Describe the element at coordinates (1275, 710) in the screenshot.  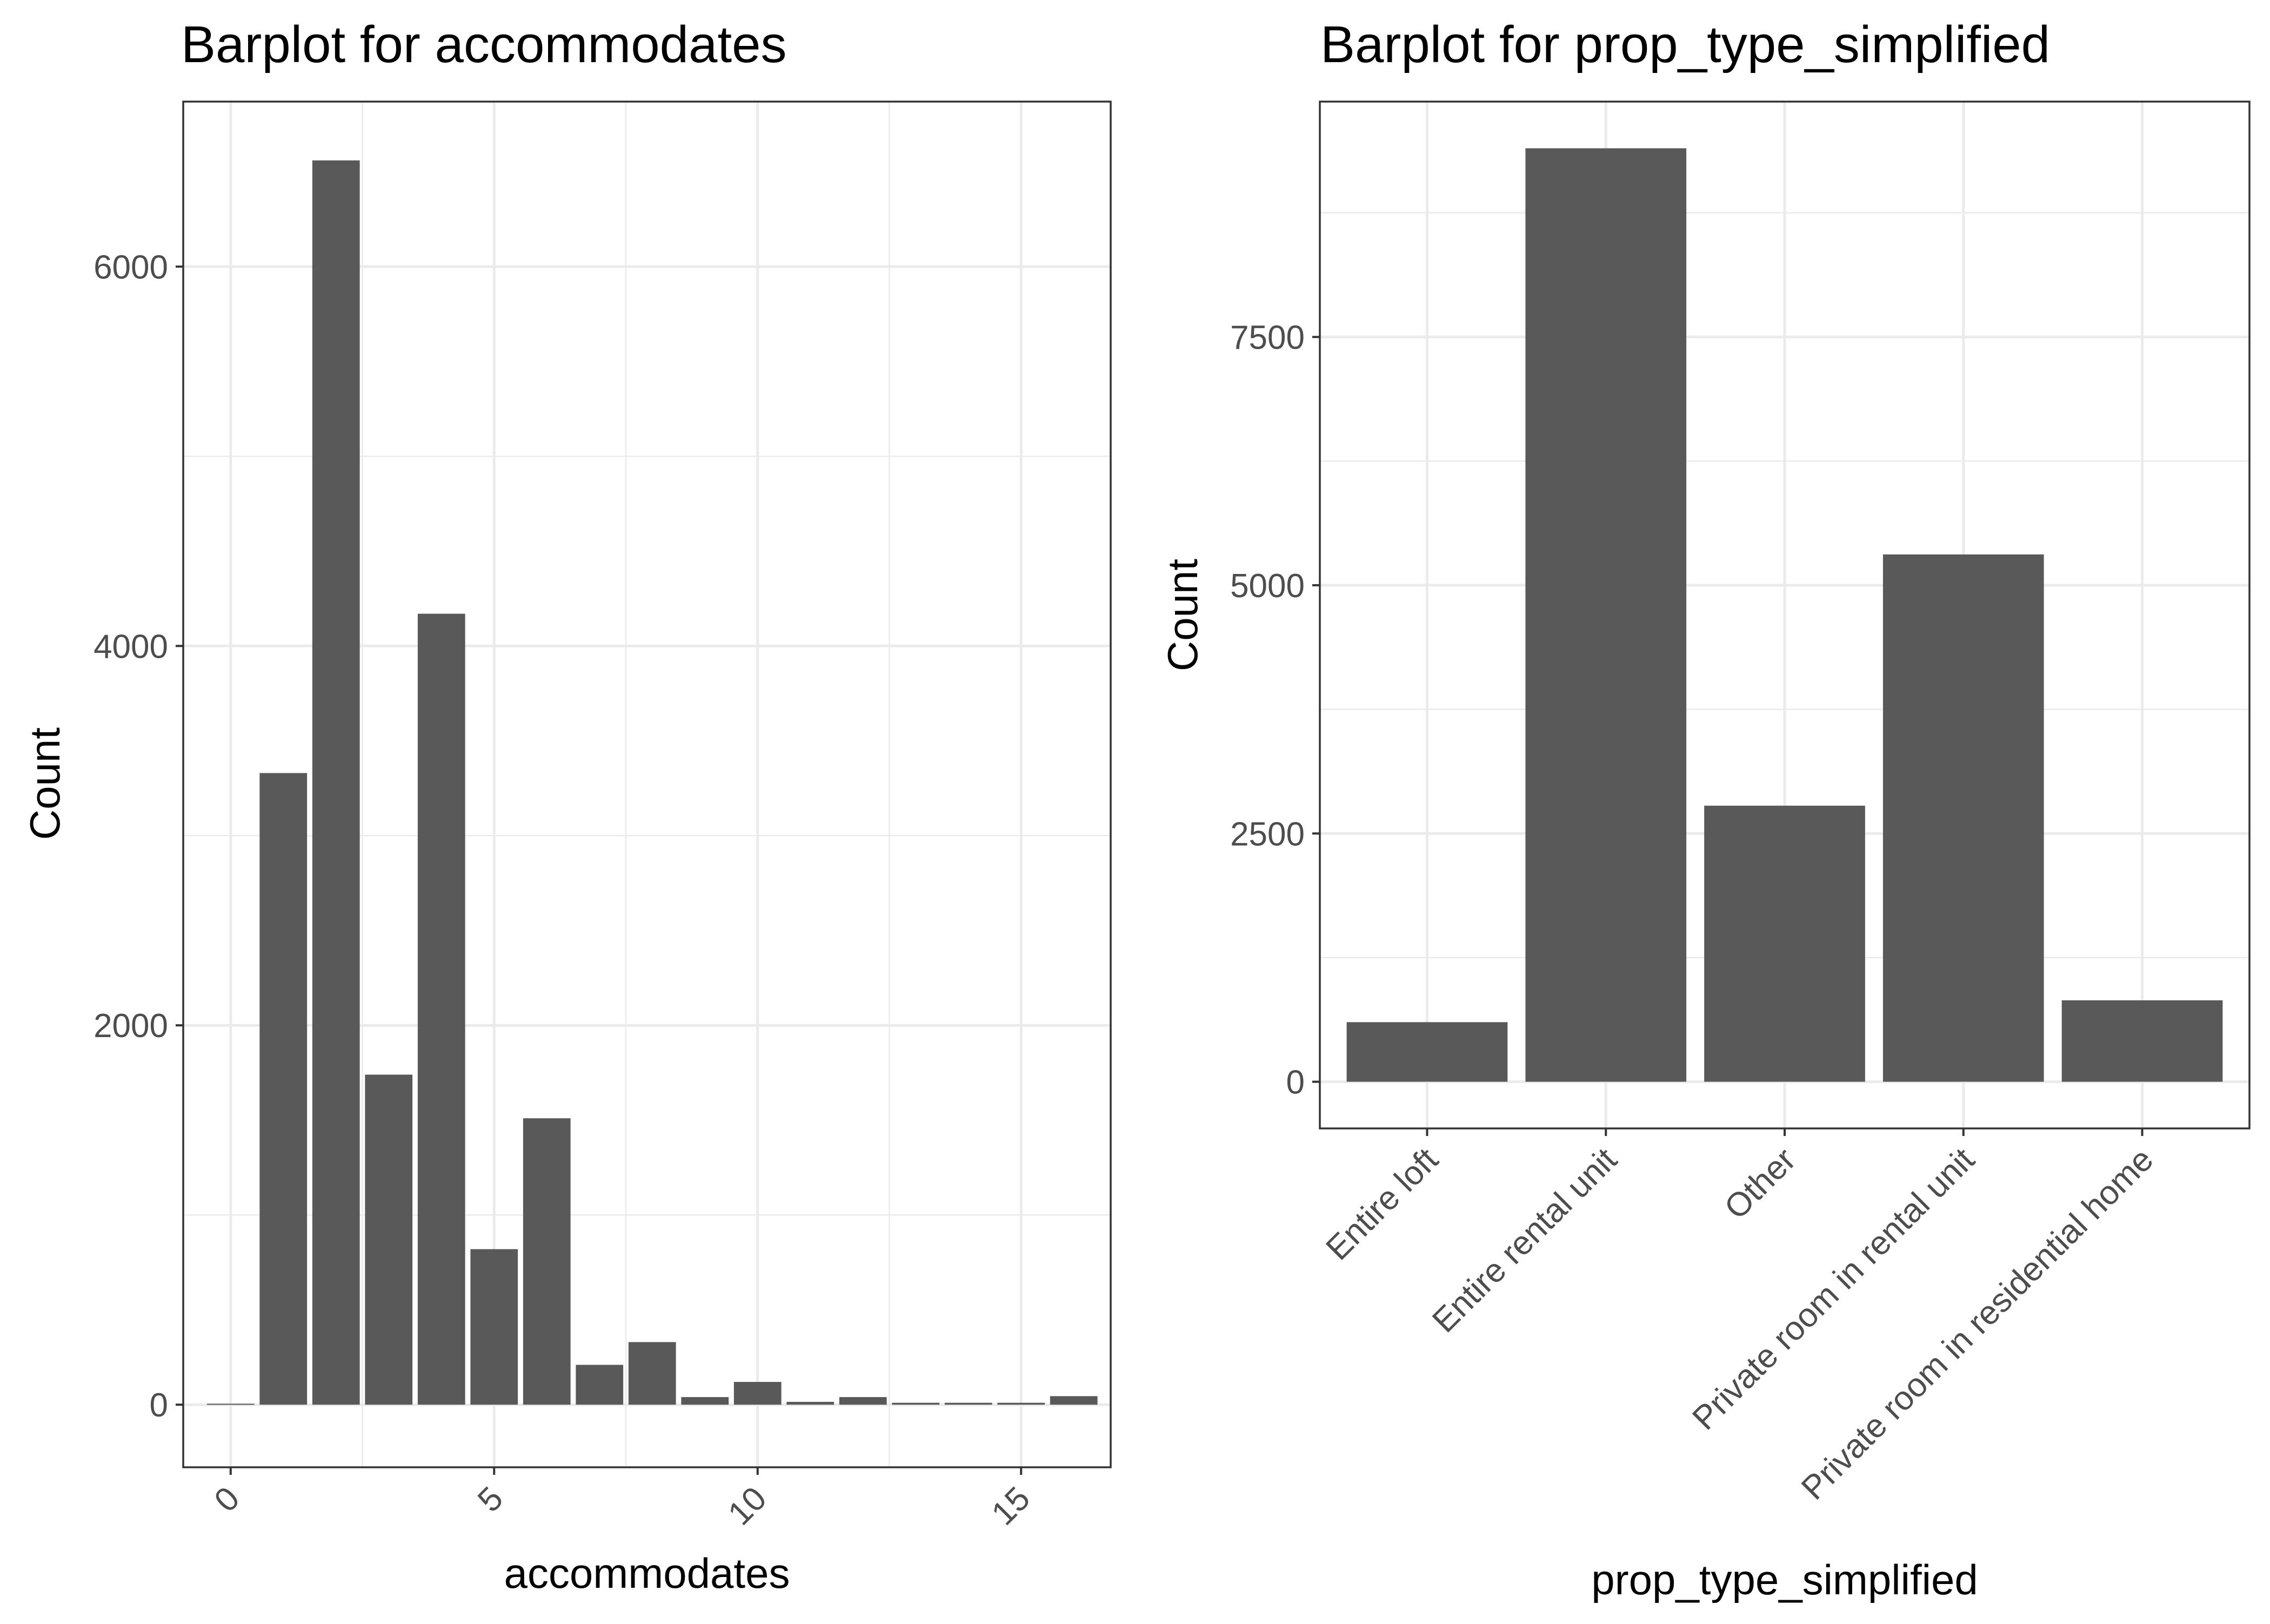
I see `y-axis-ticks: 0 2500 5000 7500` at that location.